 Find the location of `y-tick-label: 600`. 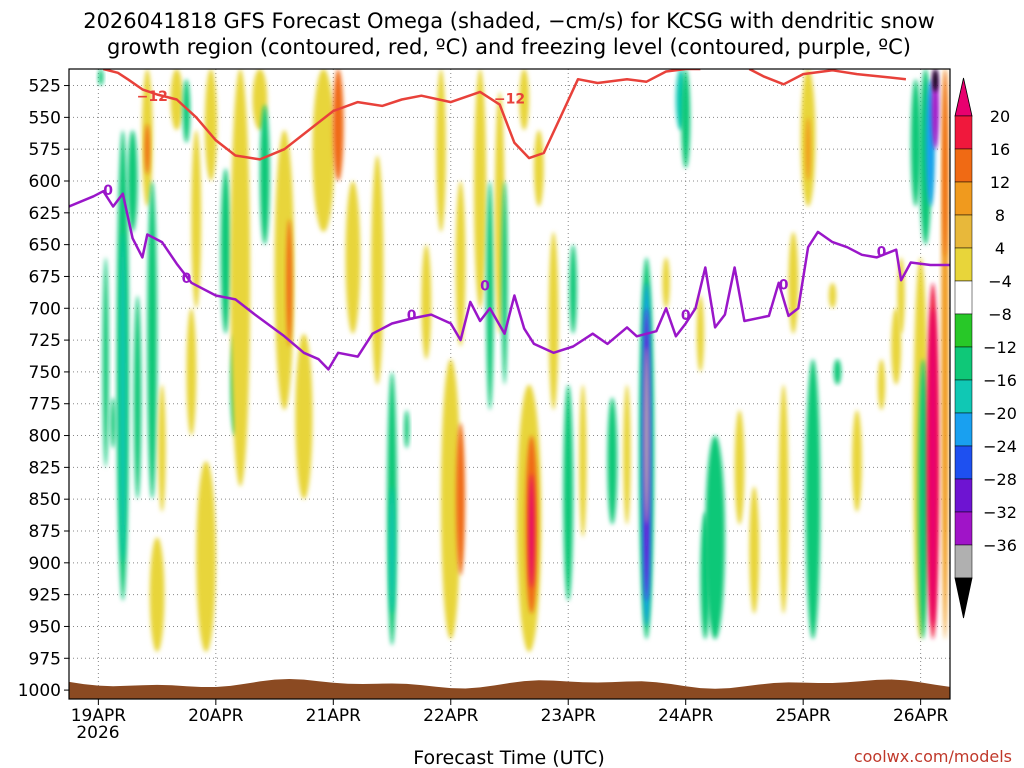

y-tick-label: 600 is located at coordinates (45, 182).